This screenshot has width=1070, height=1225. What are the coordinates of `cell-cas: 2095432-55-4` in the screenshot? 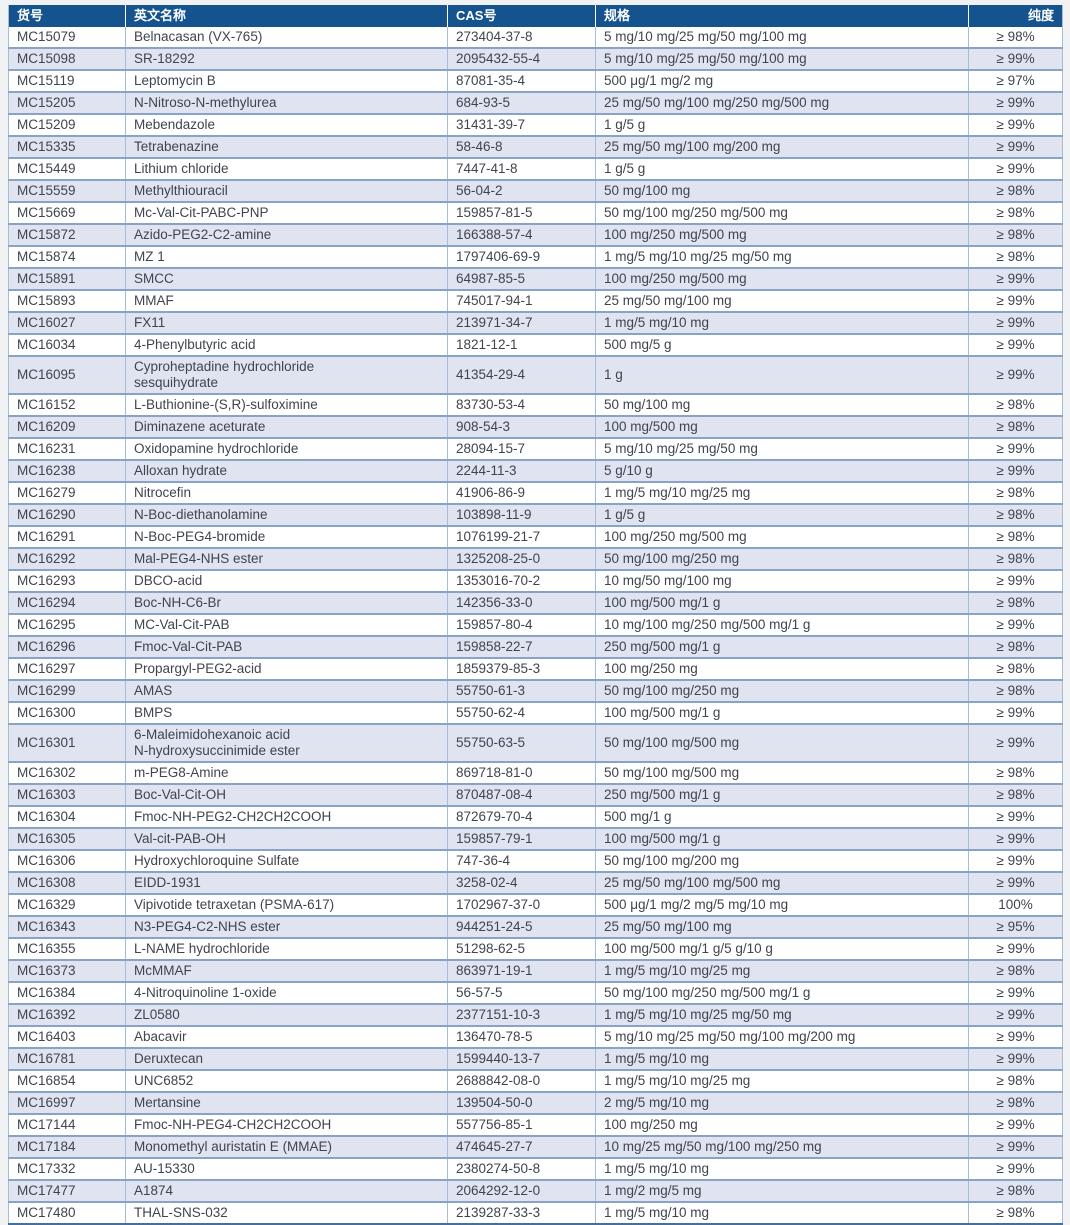 It's located at (521, 59).